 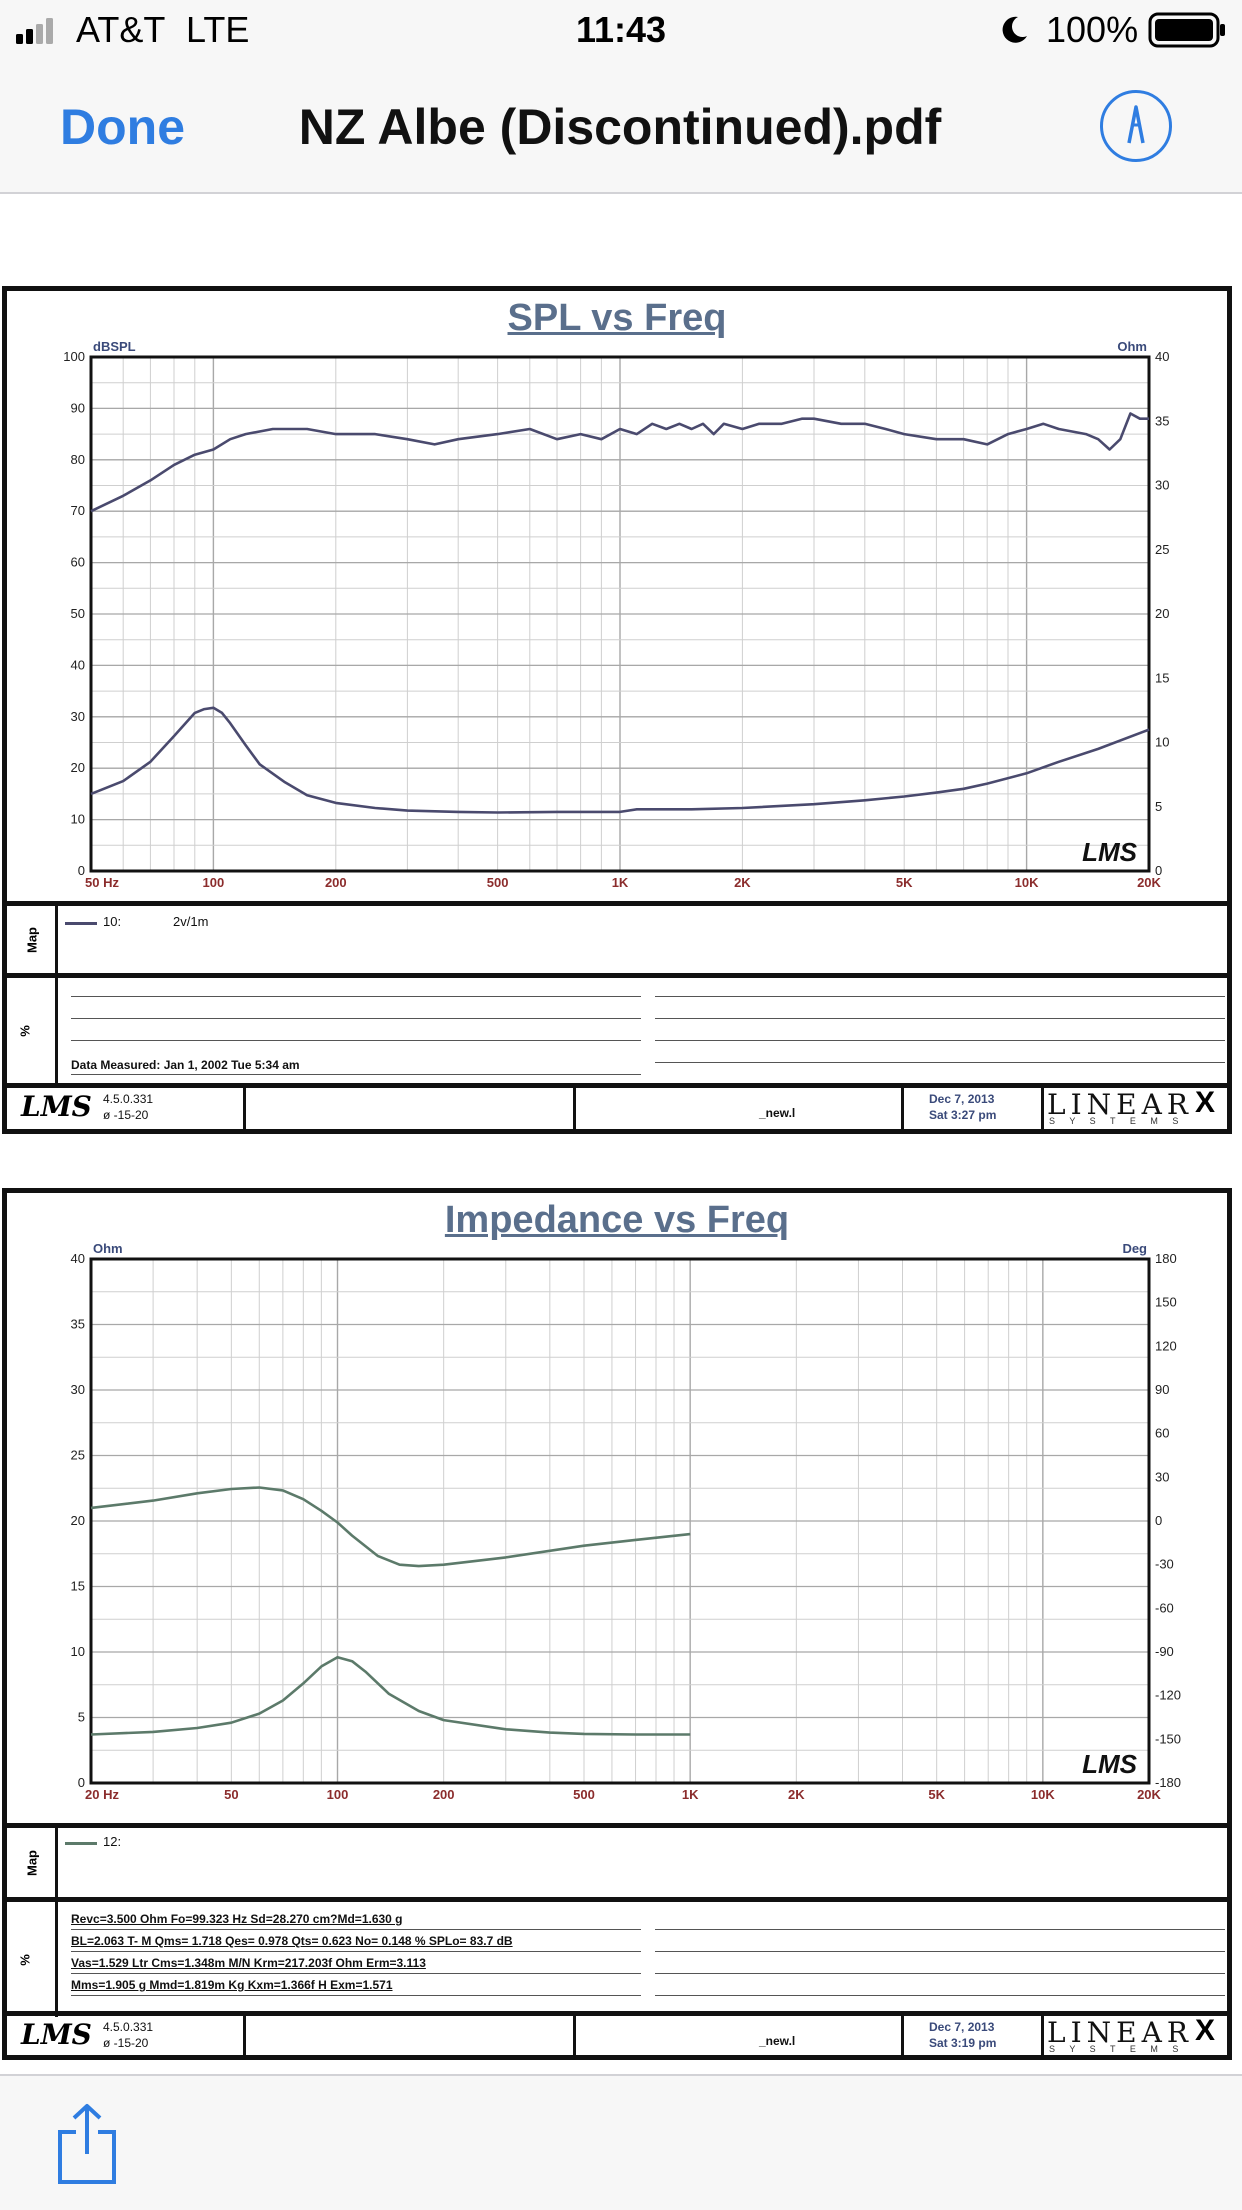 What do you see at coordinates (1092, 29) in the screenshot?
I see `battery-percent: 100%` at bounding box center [1092, 29].